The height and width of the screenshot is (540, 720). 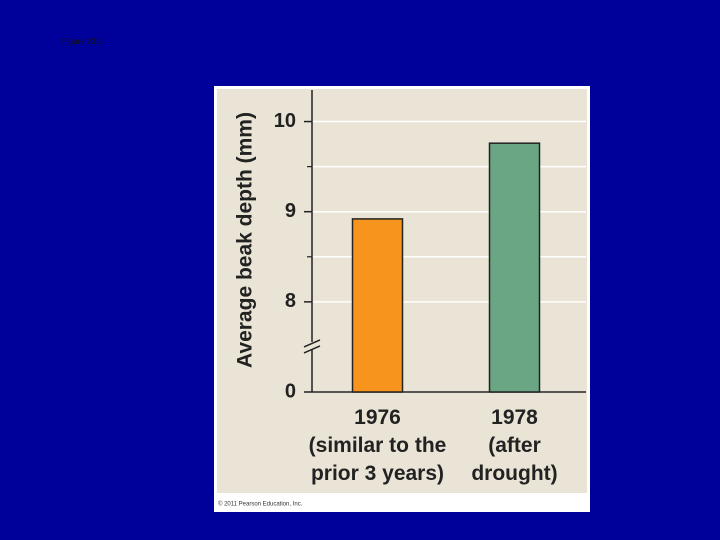 I want to click on copyright: © 2011 Pearson Education, Inc., so click(x=260, y=504).